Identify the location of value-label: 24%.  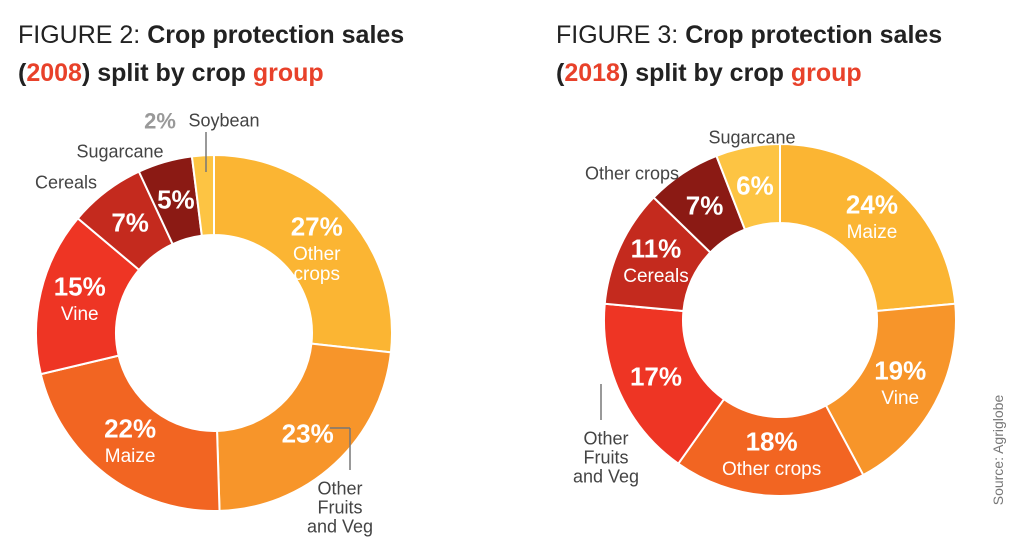
(871, 204).